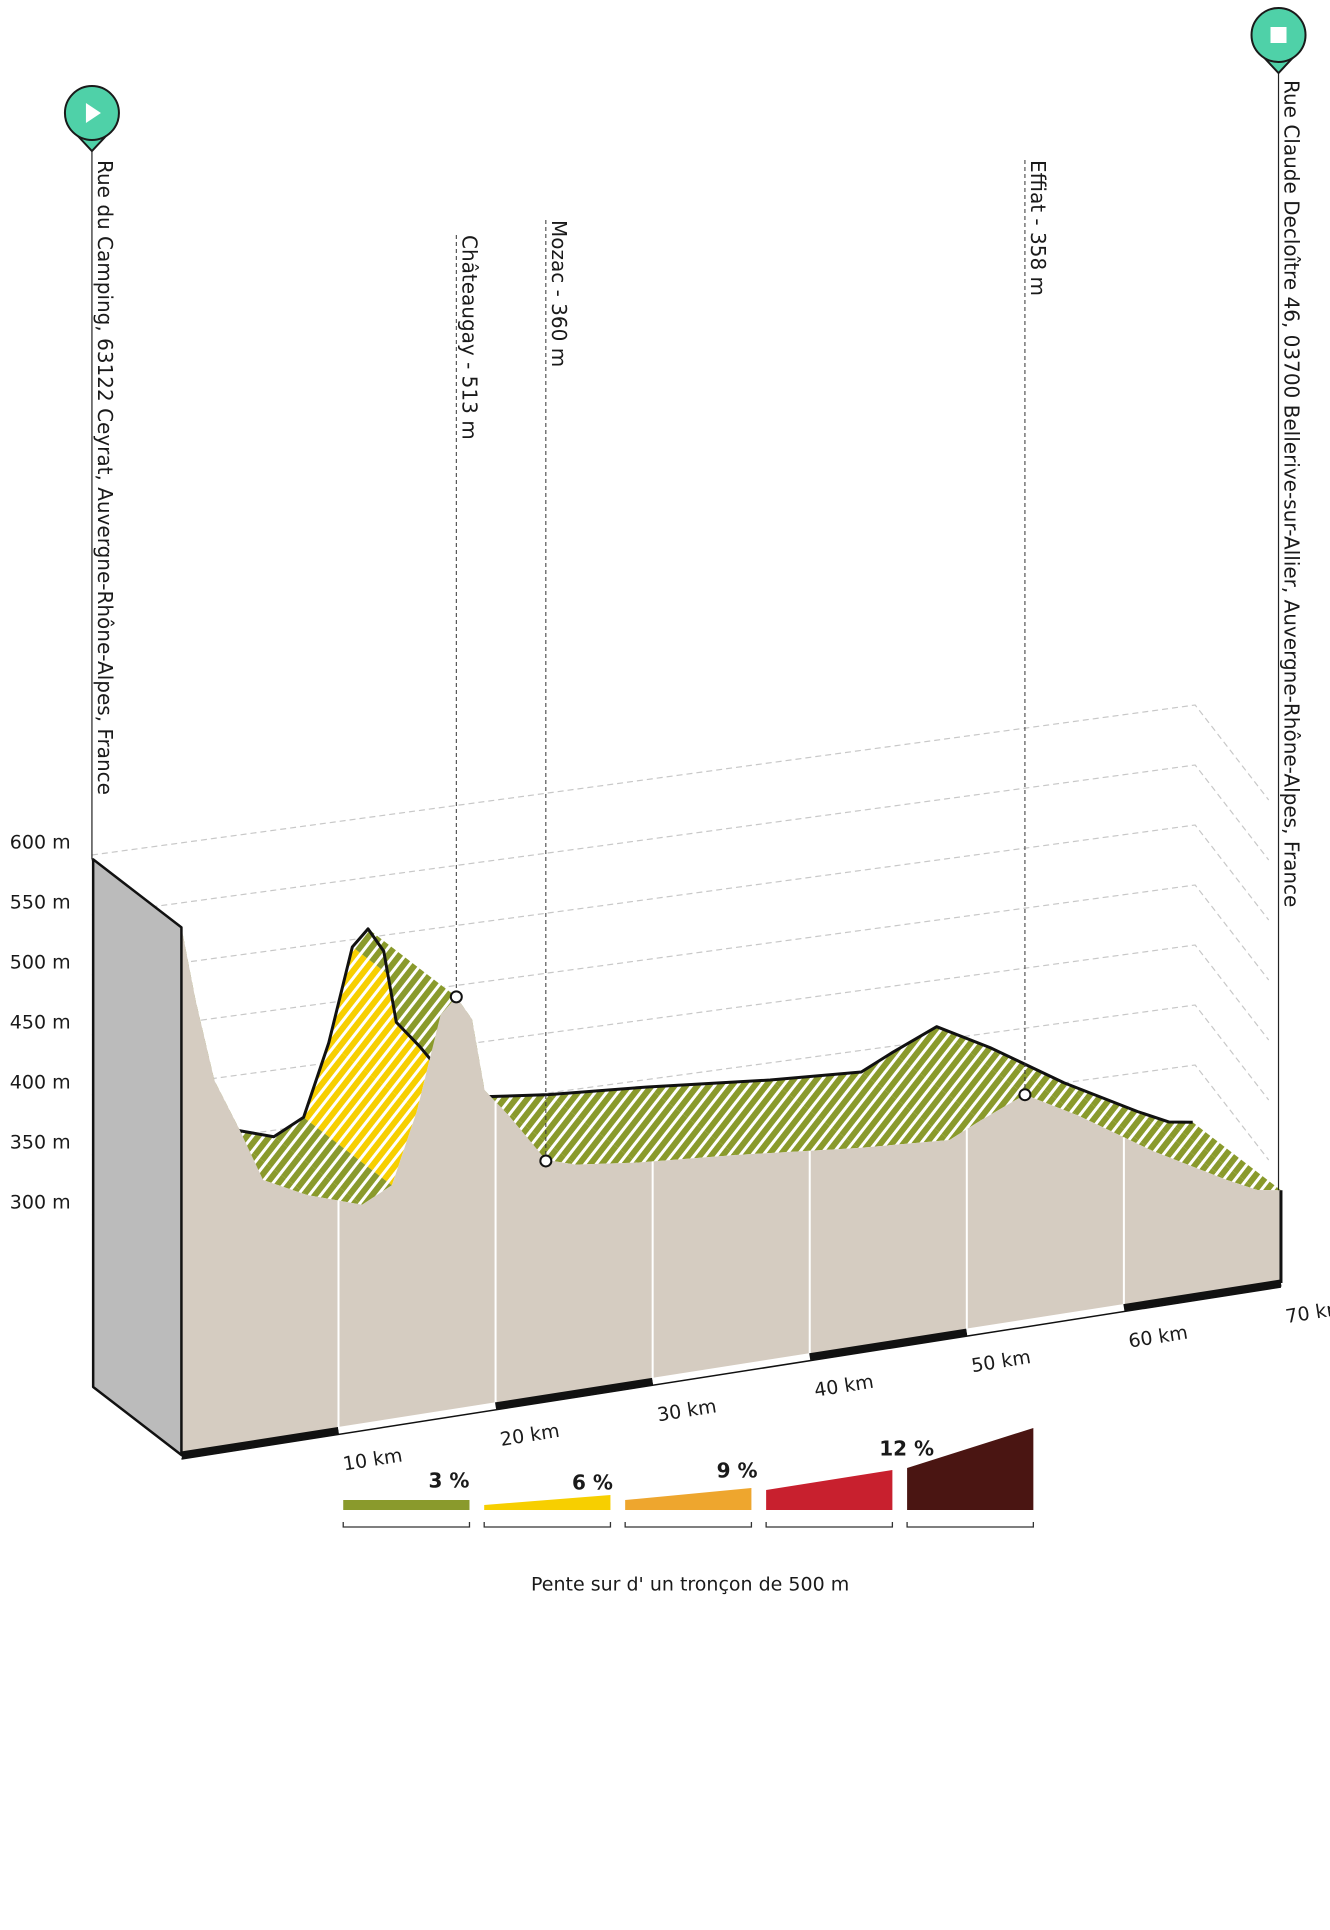  I want to click on legend-label: 6 %, so click(592, 1483).